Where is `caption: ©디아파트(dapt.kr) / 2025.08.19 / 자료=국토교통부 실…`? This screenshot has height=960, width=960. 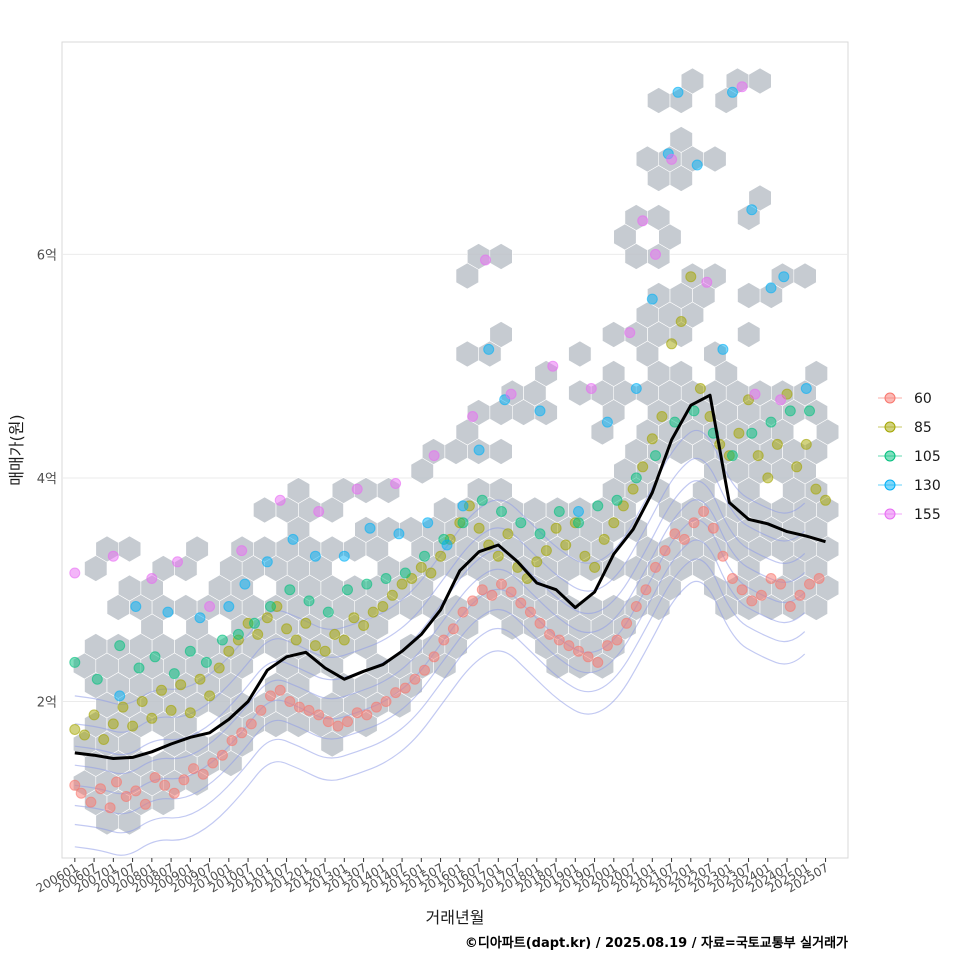 caption: ©디아파트(dapt.kr) / 2025.08.19 / 자료=국토교통부 실… is located at coordinates (656, 943).